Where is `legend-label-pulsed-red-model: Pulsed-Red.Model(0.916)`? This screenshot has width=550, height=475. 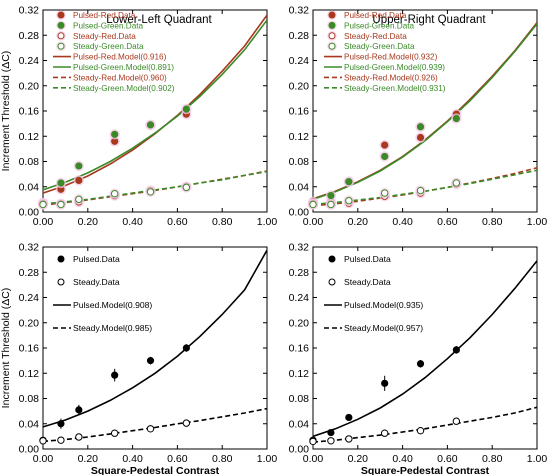 legend-label-pulsed-red-model: Pulsed-Red.Model(0.916) is located at coordinates (120, 57).